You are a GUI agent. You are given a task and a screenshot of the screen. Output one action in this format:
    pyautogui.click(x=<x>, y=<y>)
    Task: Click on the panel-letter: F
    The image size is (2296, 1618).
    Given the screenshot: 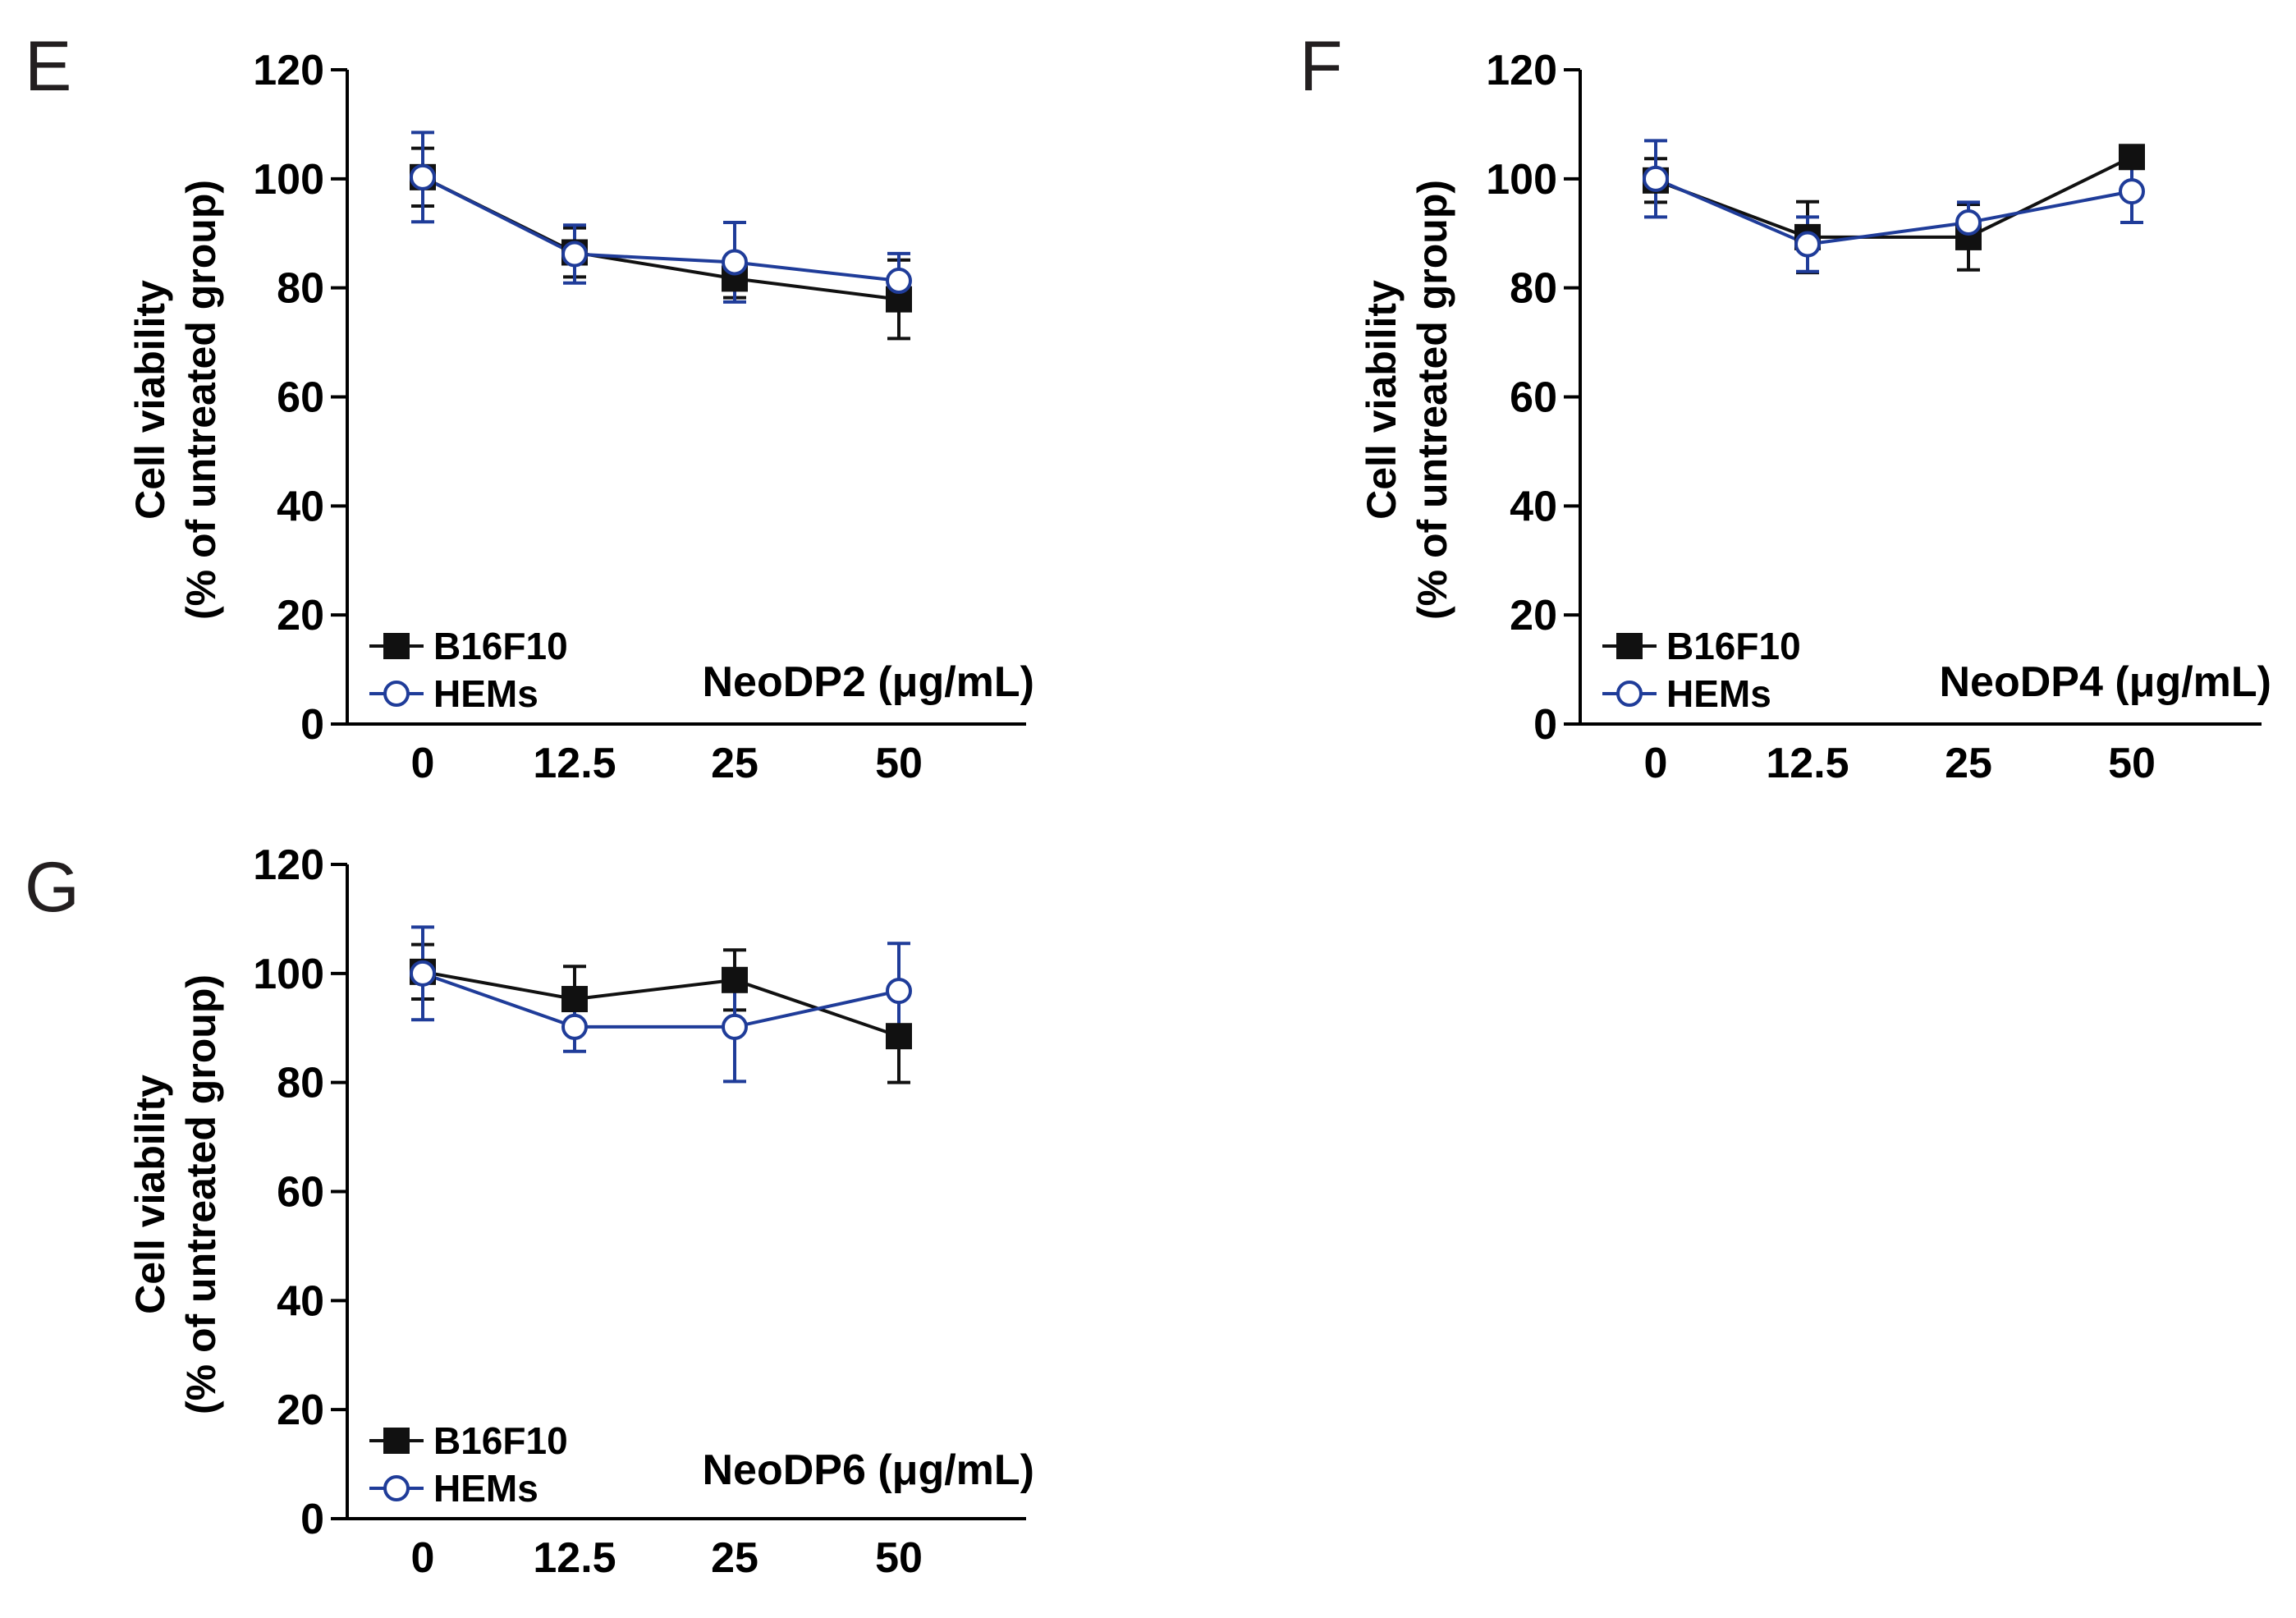 What is the action you would take?
    pyautogui.click(x=1321, y=66)
    